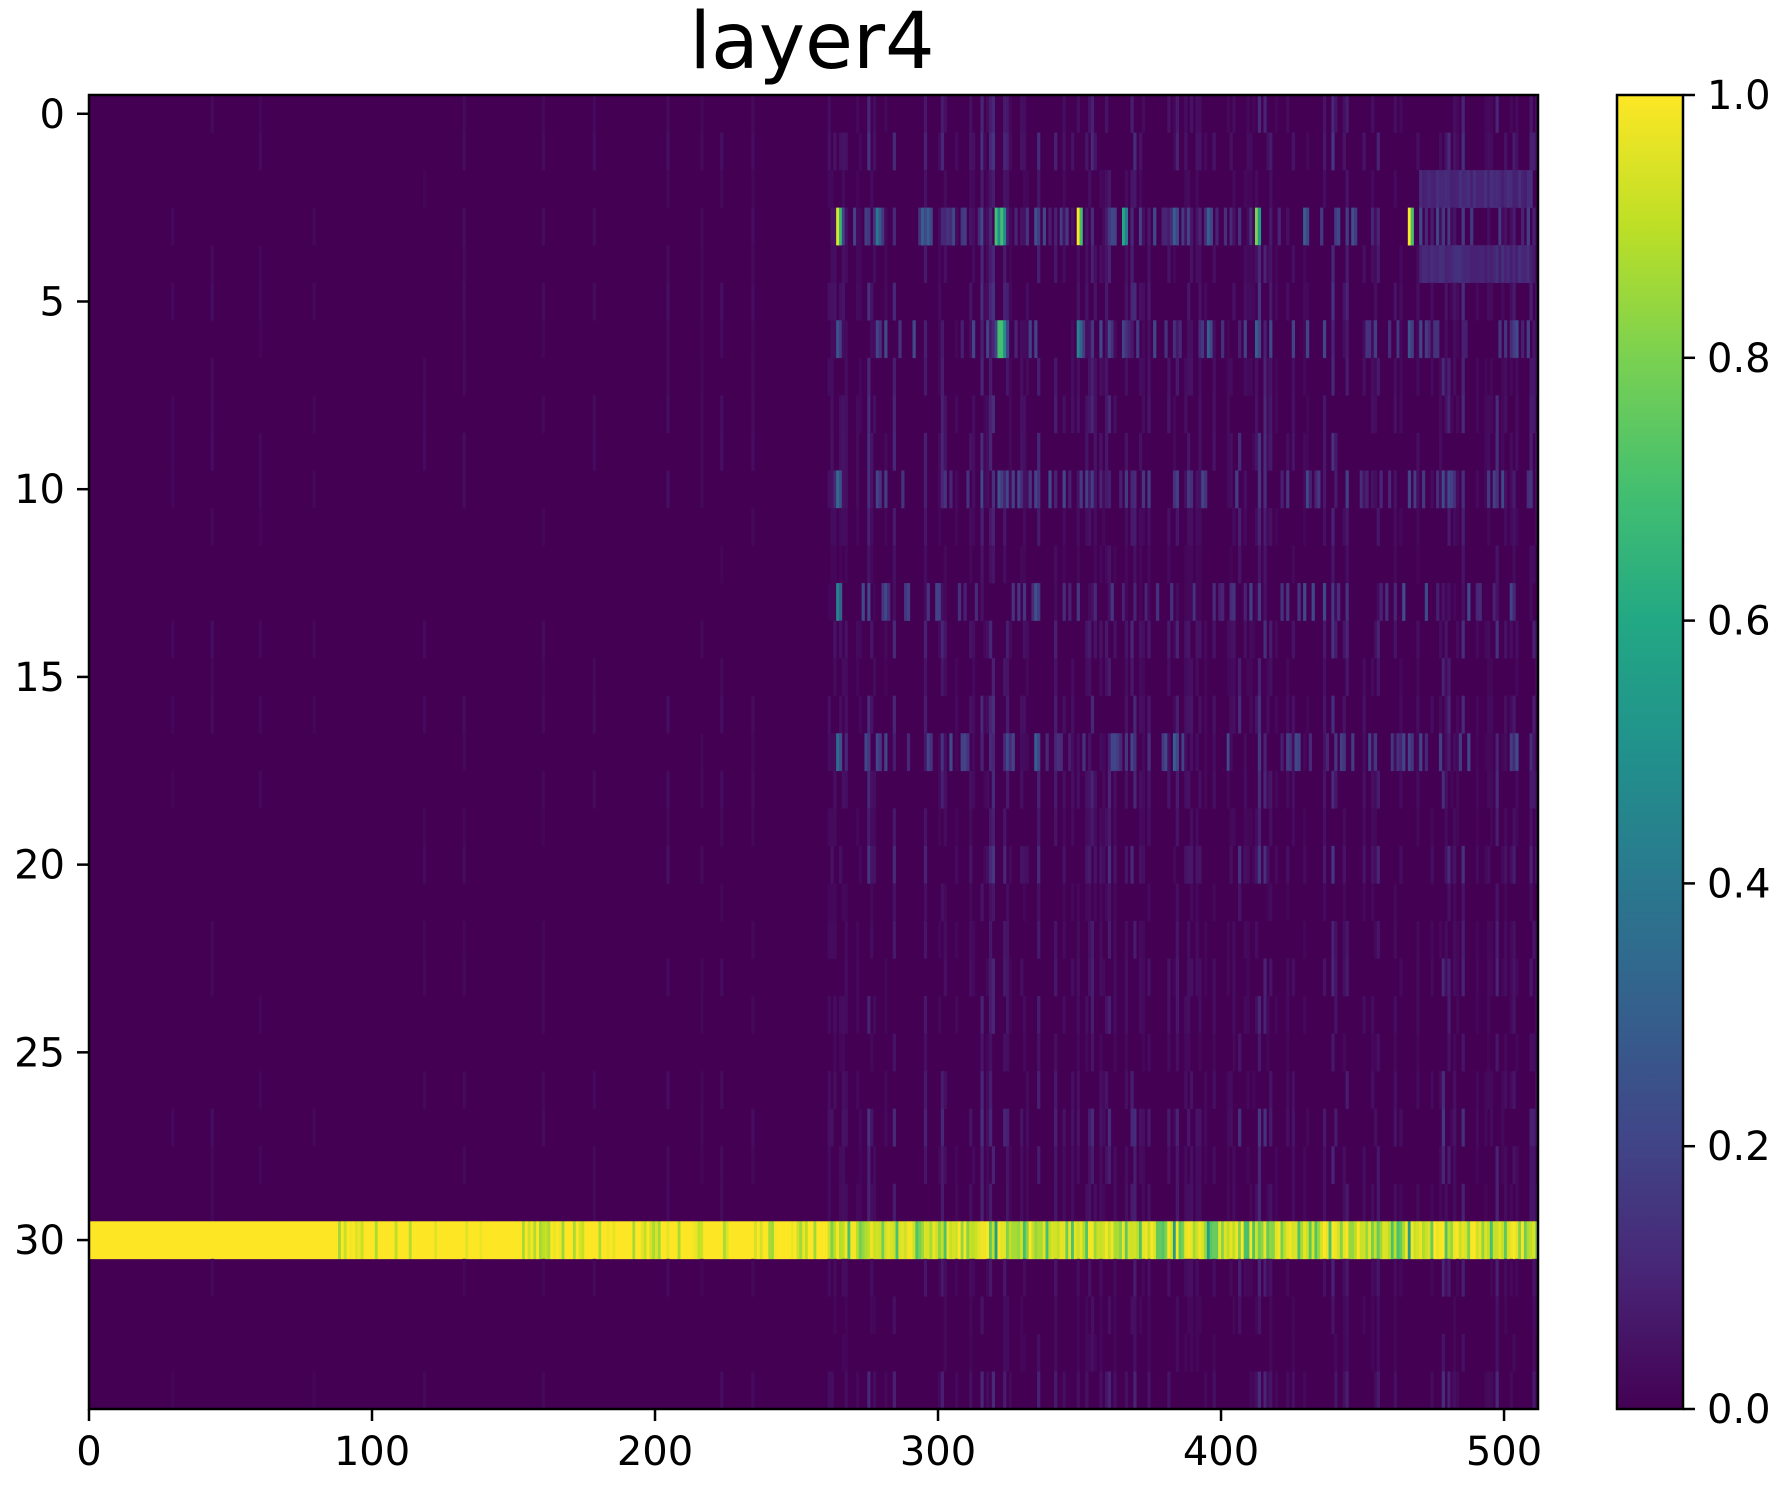  What do you see at coordinates (1739, 359) in the screenshot?
I see `colorbar-tick-label: 0.8` at bounding box center [1739, 359].